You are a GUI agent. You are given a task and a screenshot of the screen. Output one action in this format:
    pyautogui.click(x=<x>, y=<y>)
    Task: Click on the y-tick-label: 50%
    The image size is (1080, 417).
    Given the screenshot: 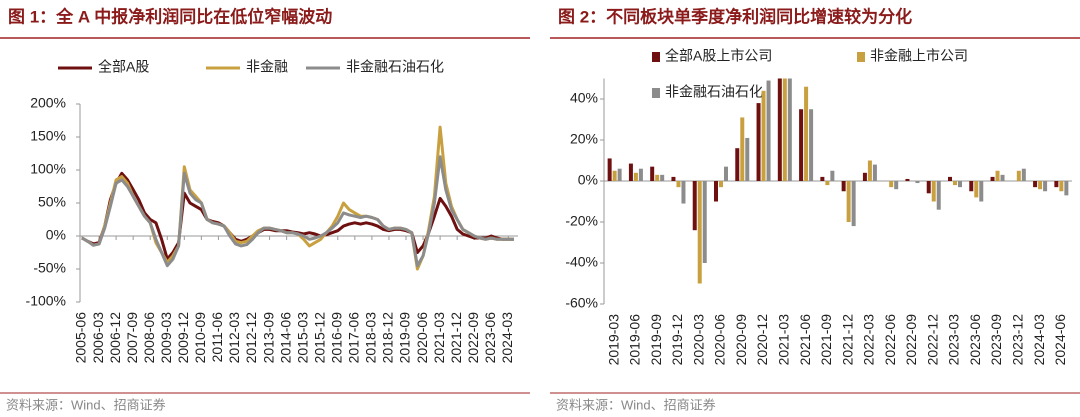 What is the action you would take?
    pyautogui.click(x=52, y=202)
    